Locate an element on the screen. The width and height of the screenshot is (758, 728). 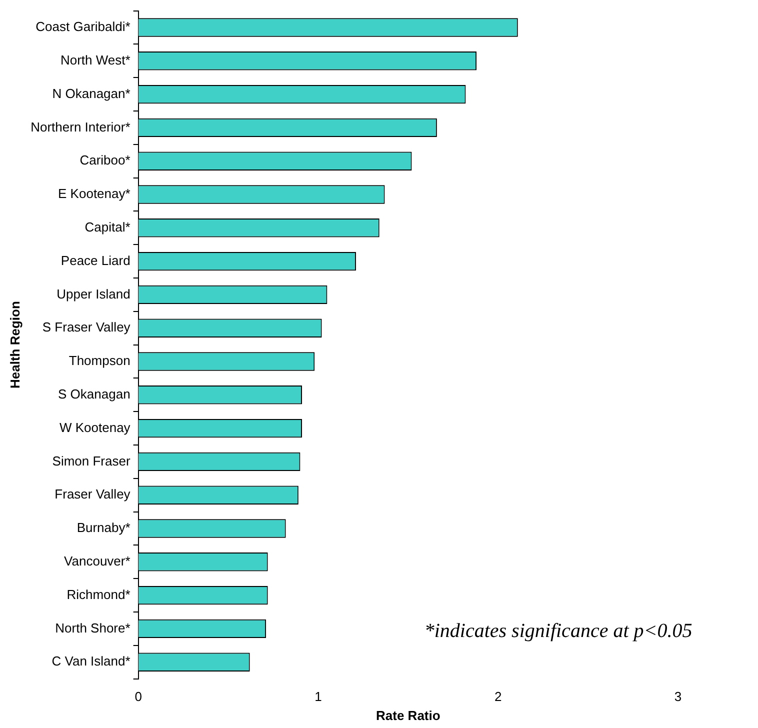
x-tick-label: 0 is located at coordinates (138, 696).